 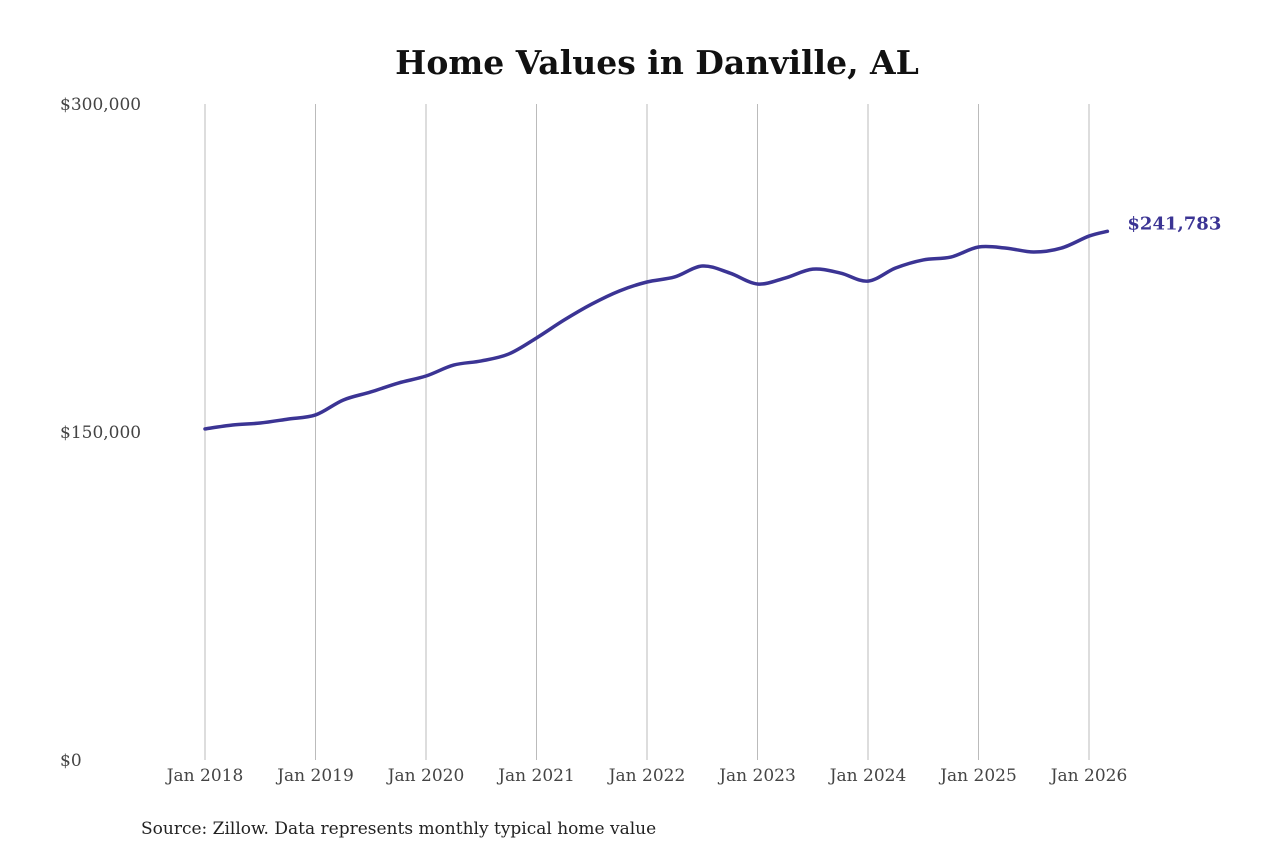 I want to click on x-tick-label: Jan 2025, so click(x=977, y=776).